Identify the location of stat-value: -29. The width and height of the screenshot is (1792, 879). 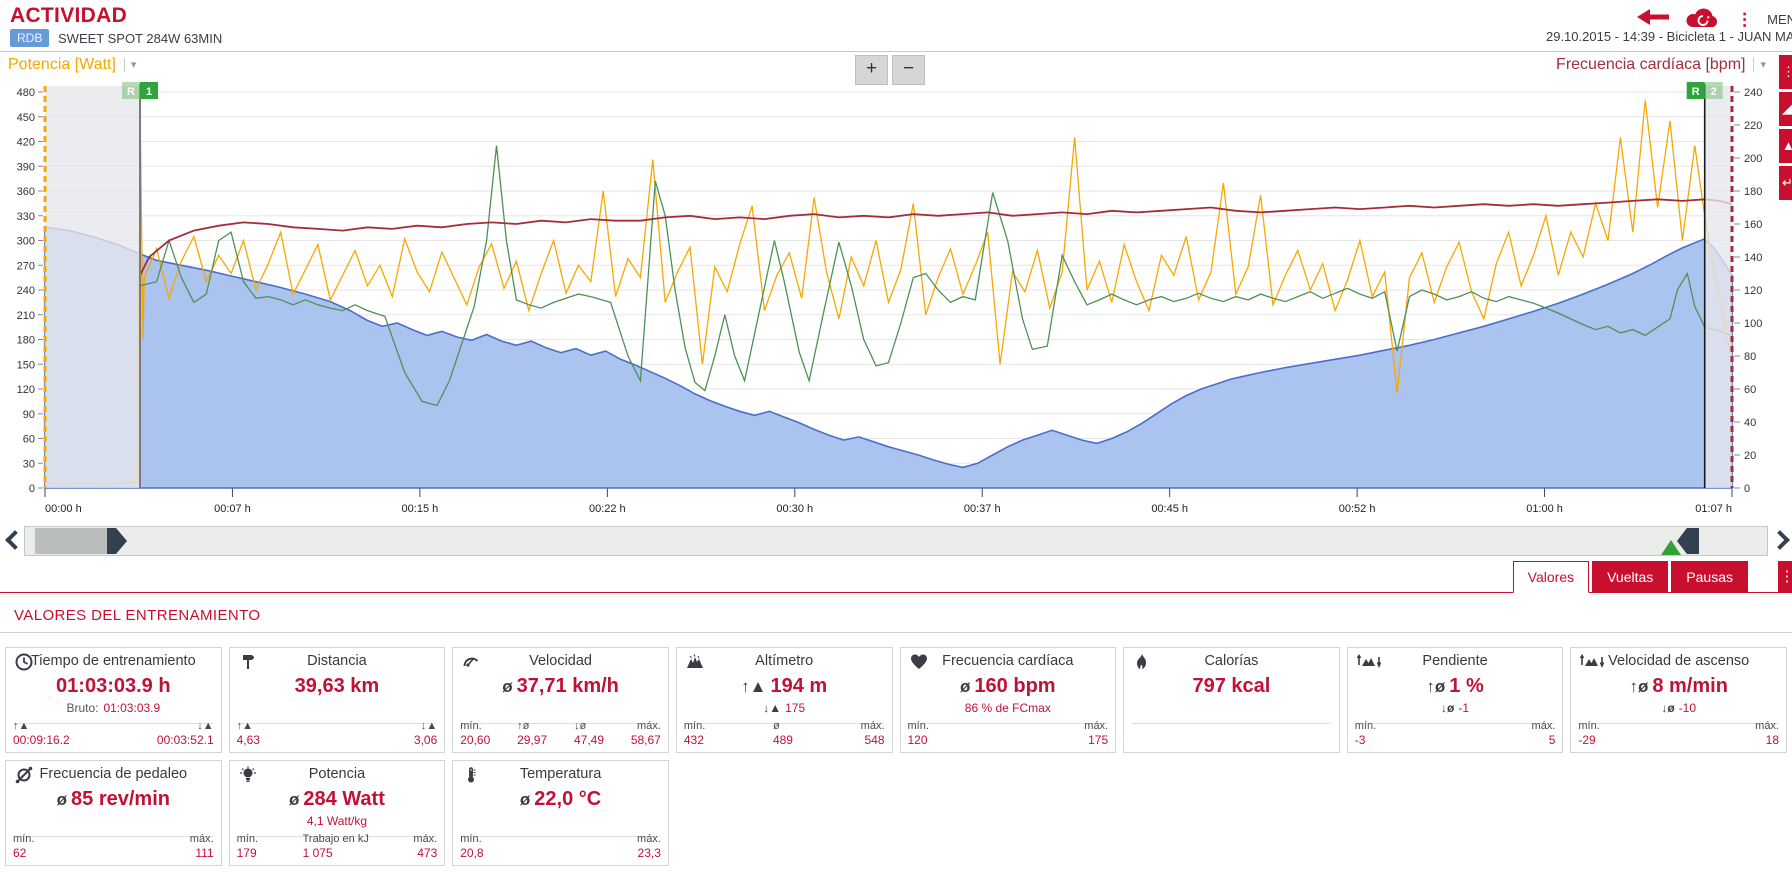
(1587, 740).